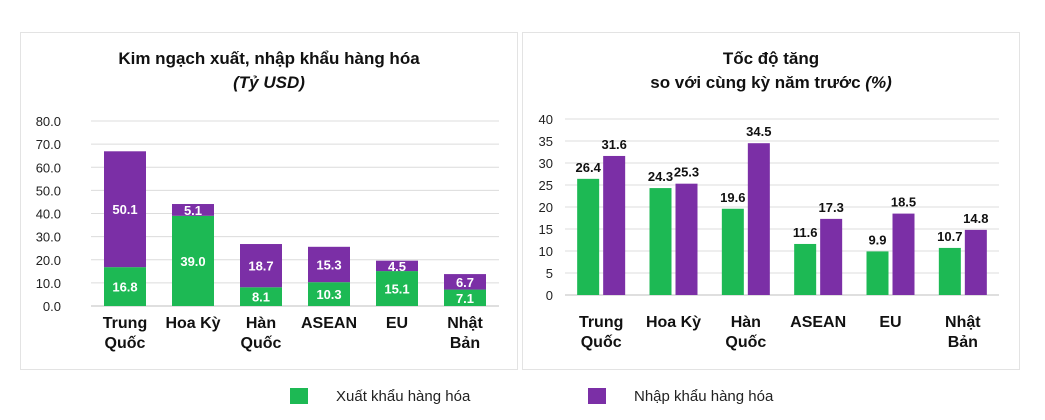  Describe the element at coordinates (597, 396) in the screenshot. I see `legend-import-swatch` at that location.